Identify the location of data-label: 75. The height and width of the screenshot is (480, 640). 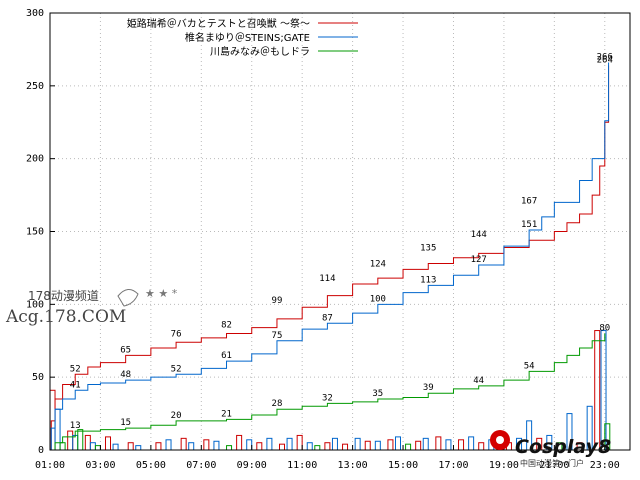
(277, 336).